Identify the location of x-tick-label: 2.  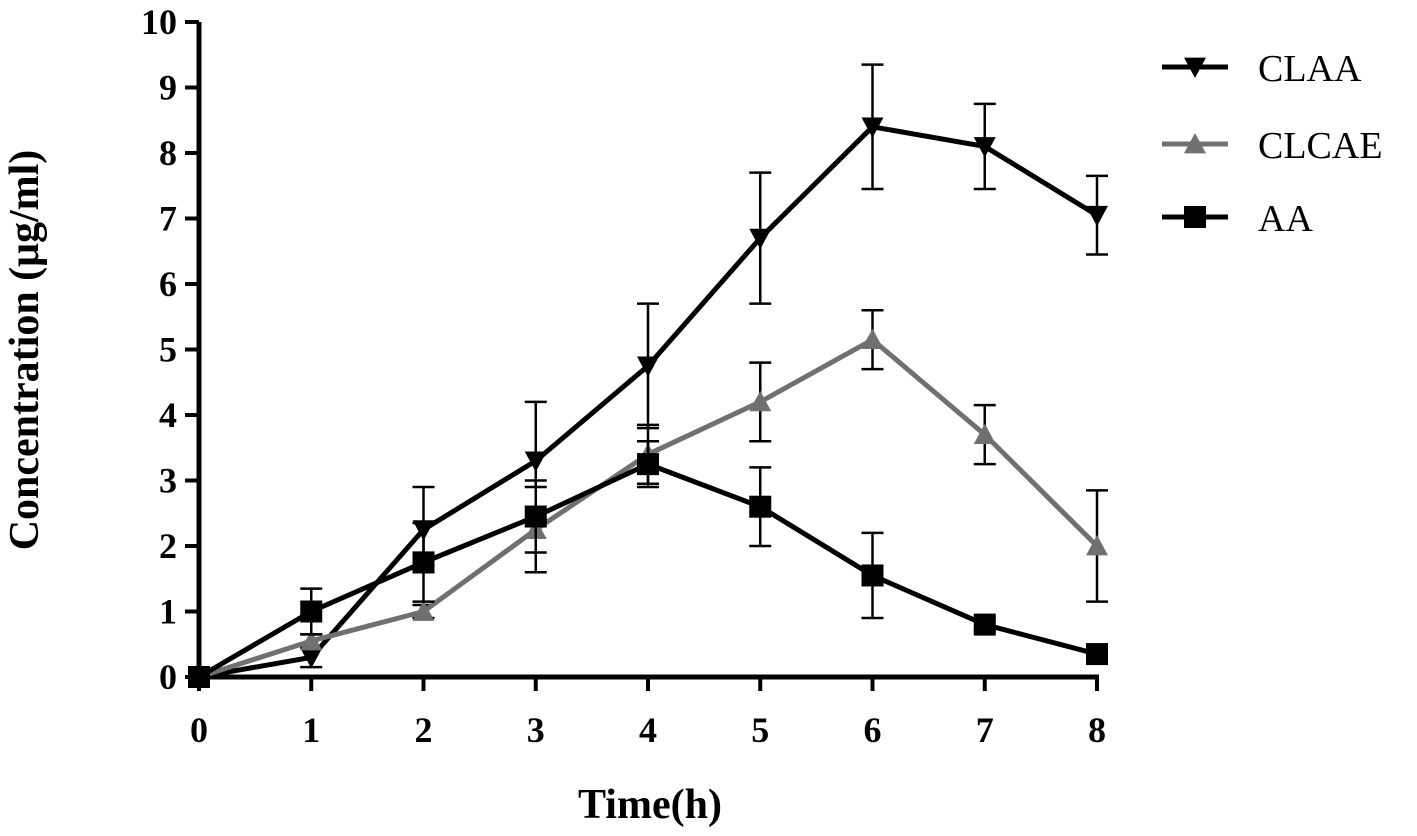
(424, 730).